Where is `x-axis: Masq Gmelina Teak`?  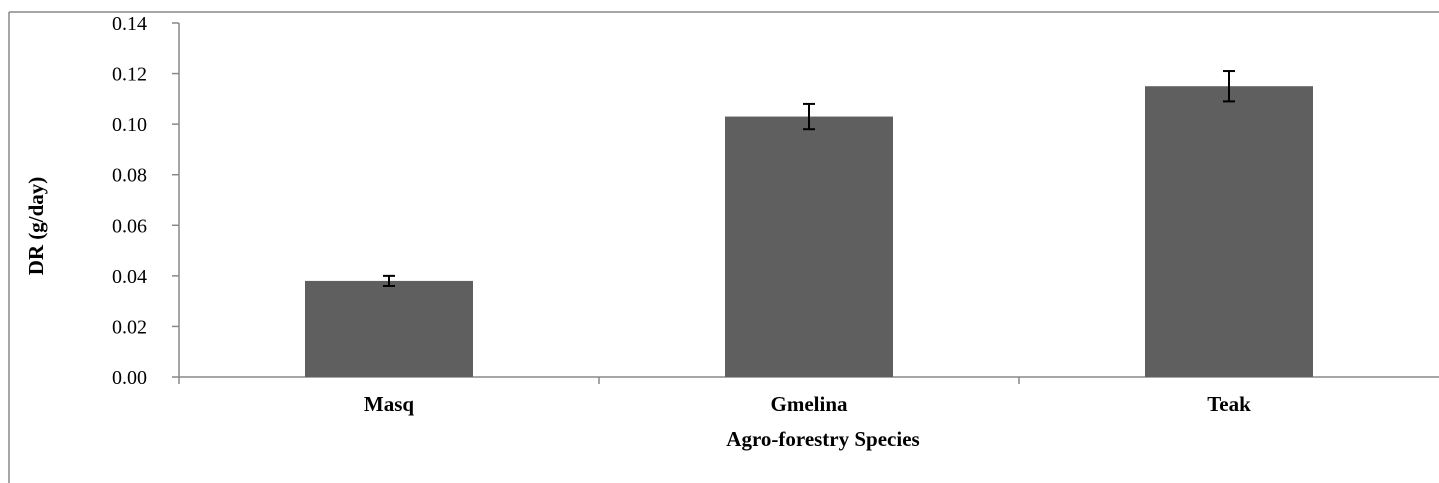 x-axis: Masq Gmelina Teak is located at coordinates (808, 396).